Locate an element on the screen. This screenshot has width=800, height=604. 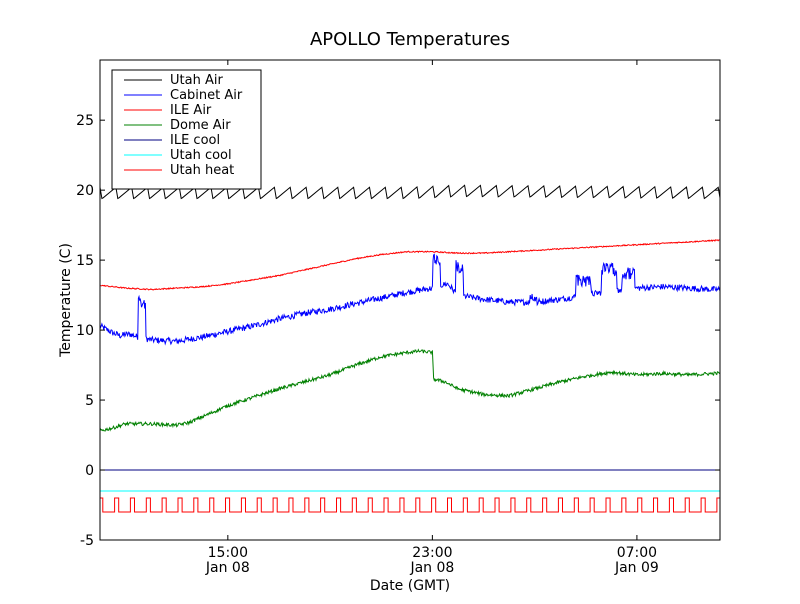
series-line-utah-heat is located at coordinates (410, 505).